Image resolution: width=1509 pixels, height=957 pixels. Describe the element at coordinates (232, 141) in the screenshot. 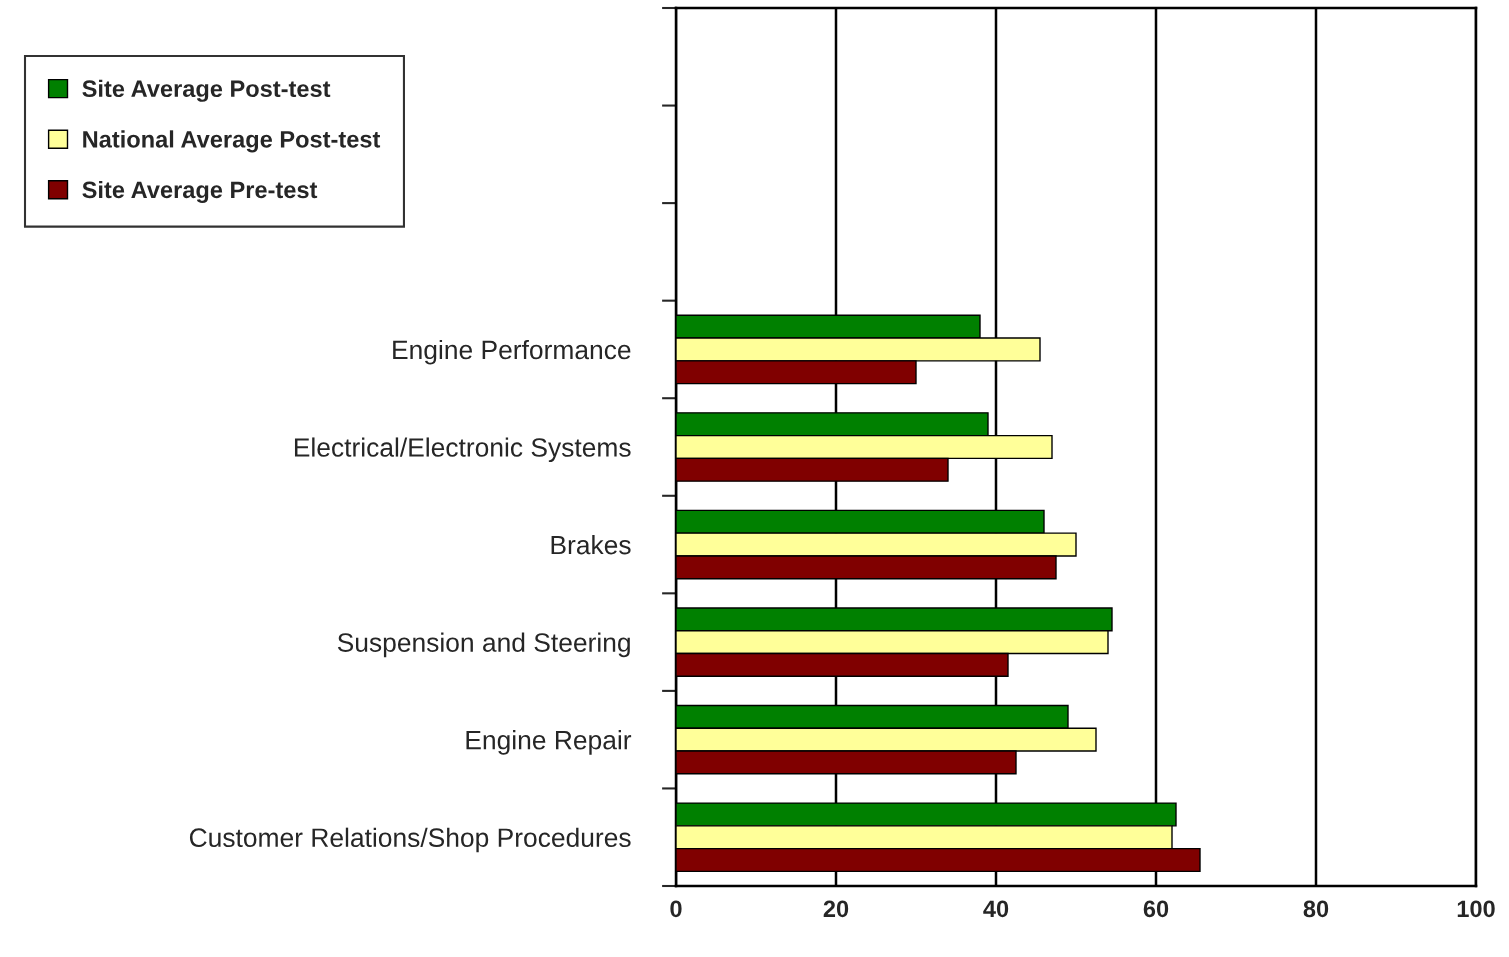

I see `legend-label: National Average Post-test` at that location.